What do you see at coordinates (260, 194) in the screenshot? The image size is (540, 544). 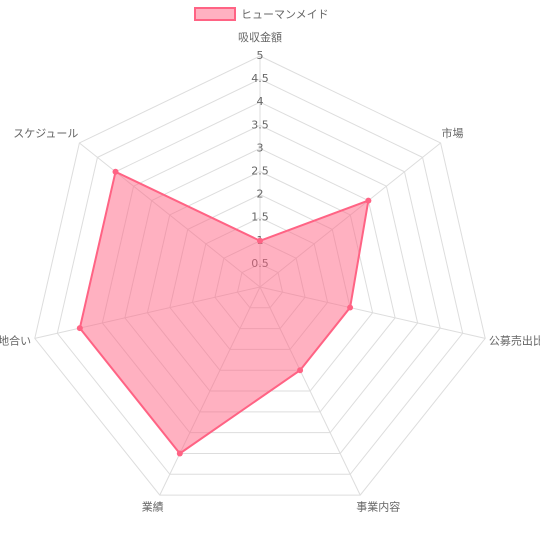 I see `tick-label: 2` at bounding box center [260, 194].